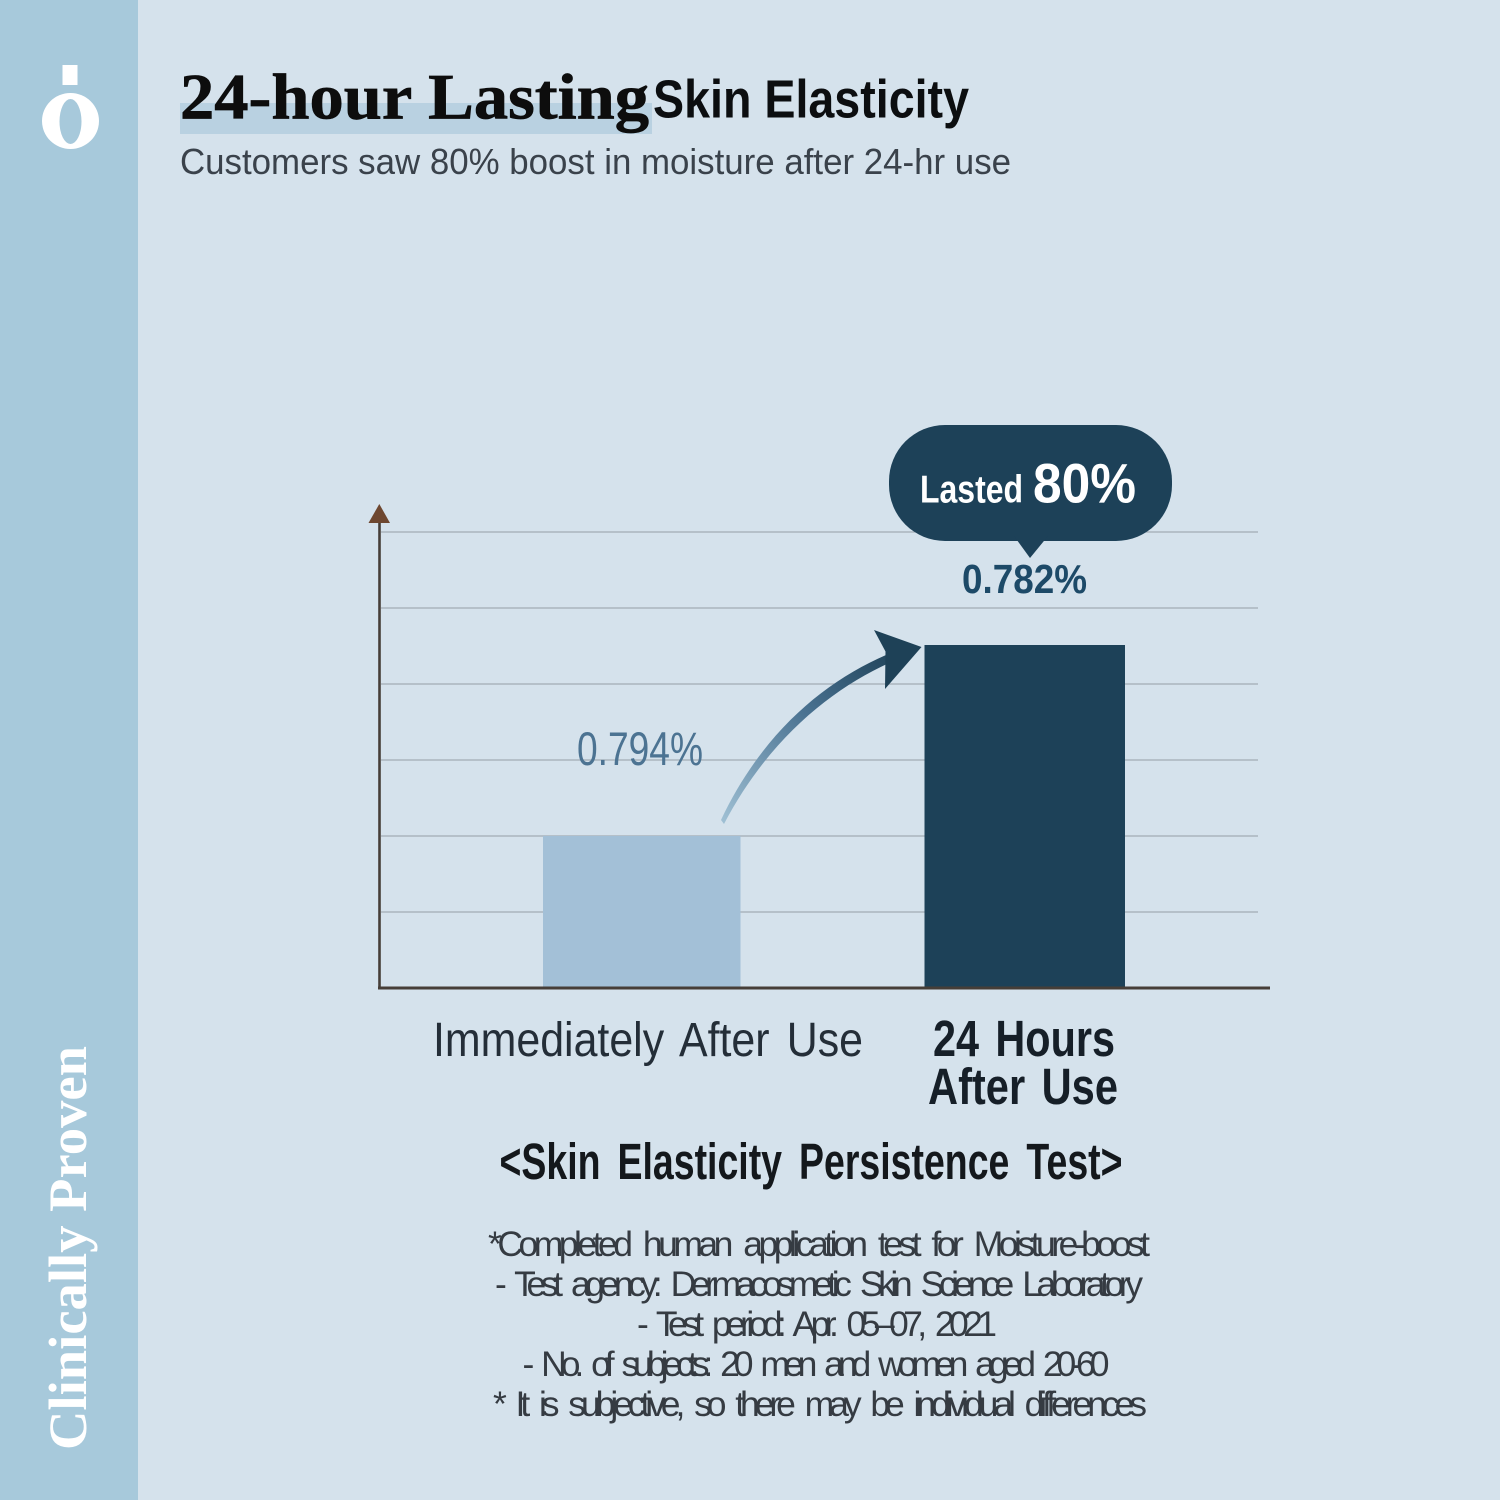 Image resolution: width=1500 pixels, height=1500 pixels. What do you see at coordinates (1023, 1086) in the screenshot?
I see `svg-text: After Use` at bounding box center [1023, 1086].